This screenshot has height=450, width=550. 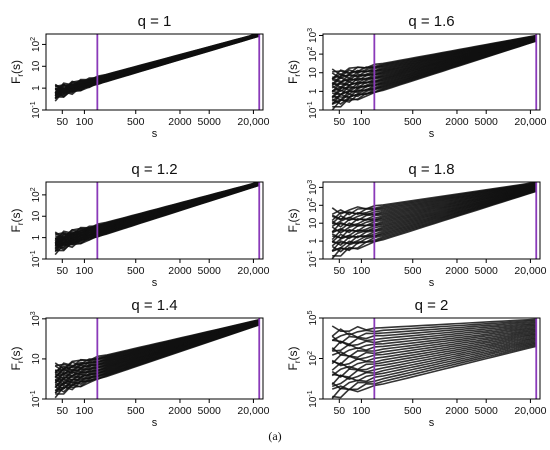 I want to click on panel-title: q = 1.8, so click(x=431, y=169).